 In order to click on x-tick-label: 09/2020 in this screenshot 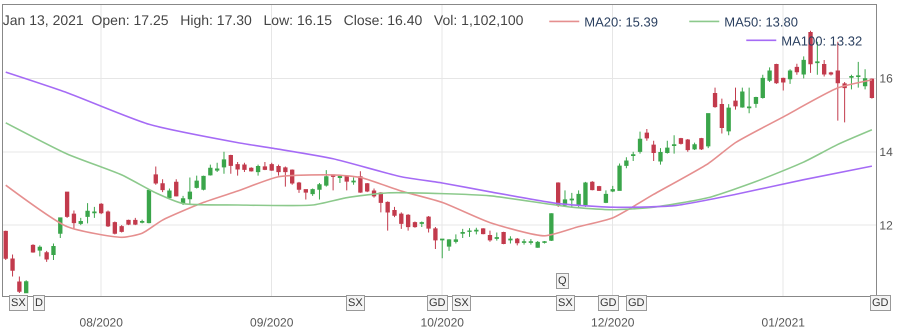, I will do `click(272, 322)`.